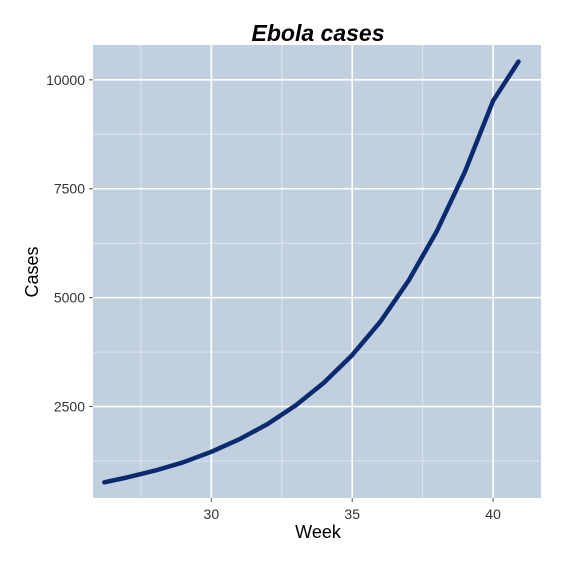 The width and height of the screenshot is (575, 569). I want to click on y-axis-label: Cases, so click(32, 271).